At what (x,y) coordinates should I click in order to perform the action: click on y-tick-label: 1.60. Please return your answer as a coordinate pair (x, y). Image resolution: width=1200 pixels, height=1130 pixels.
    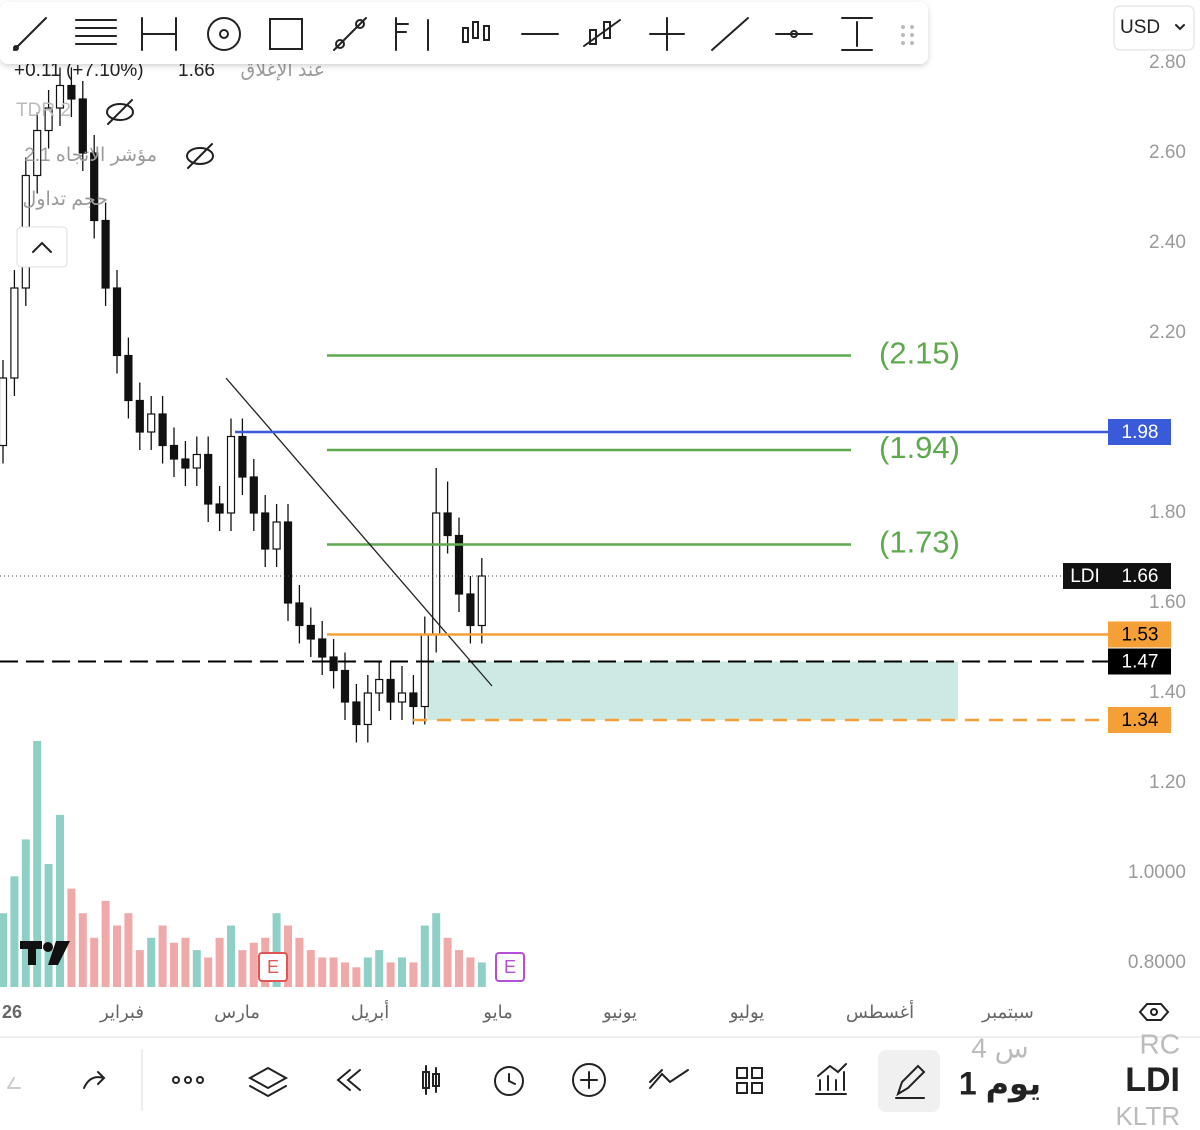
    Looking at the image, I should click on (1167, 602).